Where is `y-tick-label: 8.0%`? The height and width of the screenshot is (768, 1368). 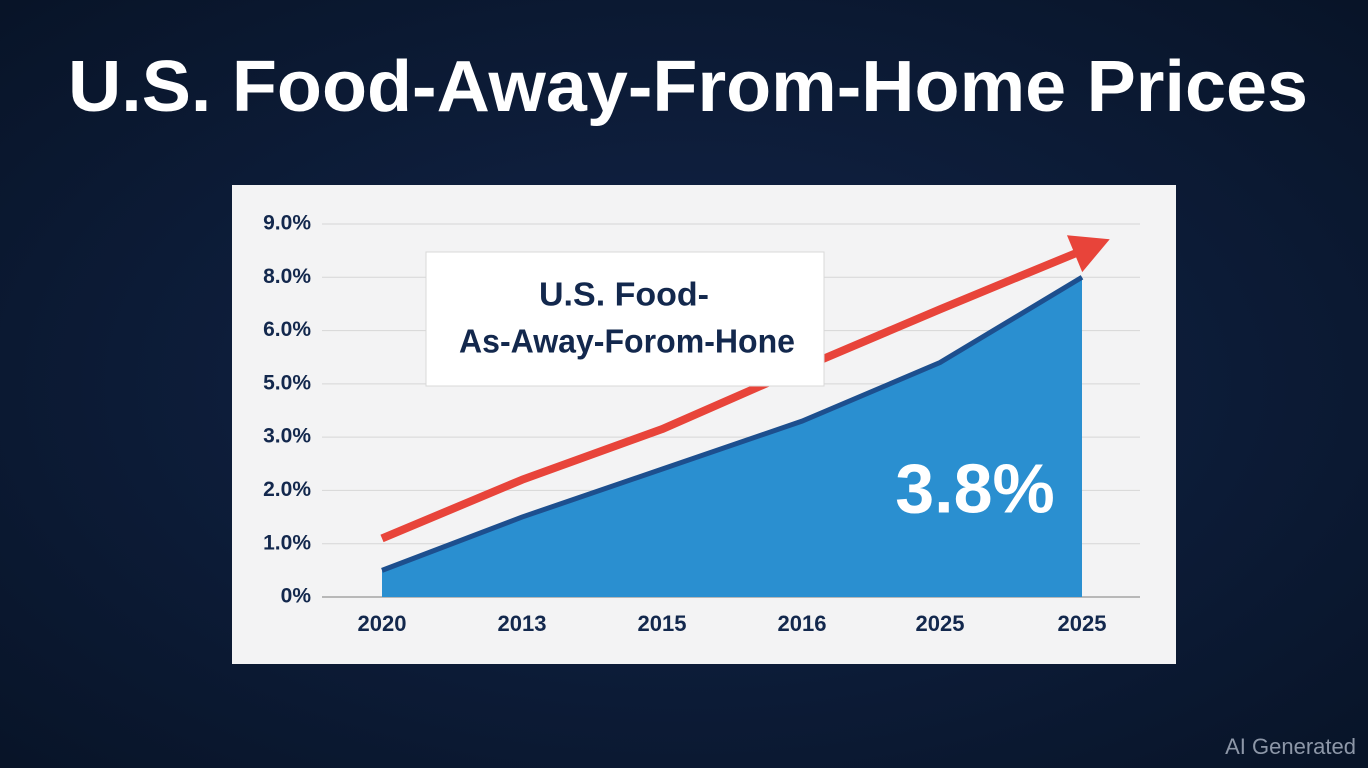 y-tick-label: 8.0% is located at coordinates (287, 276).